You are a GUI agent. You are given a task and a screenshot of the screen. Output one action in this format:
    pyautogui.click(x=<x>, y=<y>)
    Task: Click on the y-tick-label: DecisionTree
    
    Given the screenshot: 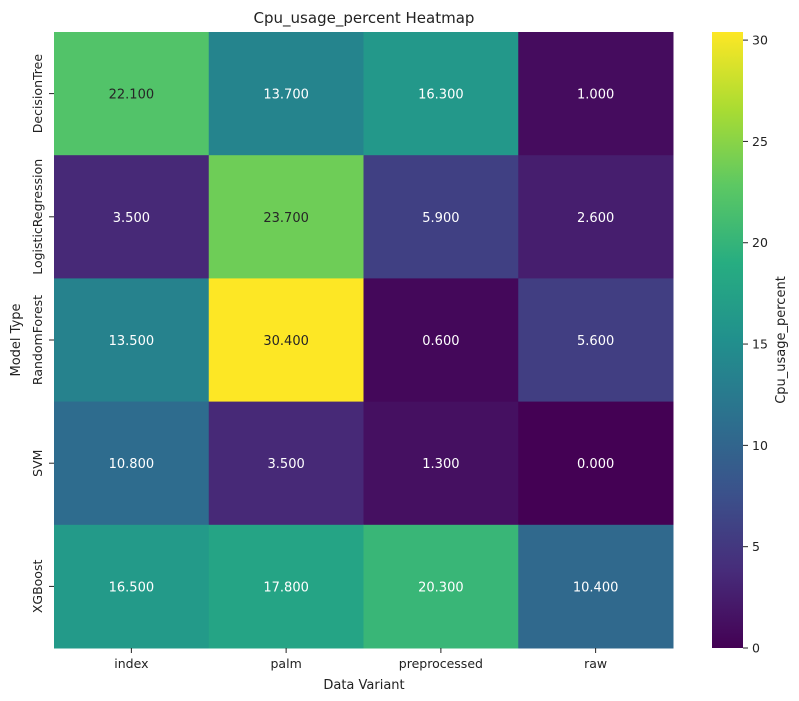 What is the action you would take?
    pyautogui.click(x=37, y=94)
    